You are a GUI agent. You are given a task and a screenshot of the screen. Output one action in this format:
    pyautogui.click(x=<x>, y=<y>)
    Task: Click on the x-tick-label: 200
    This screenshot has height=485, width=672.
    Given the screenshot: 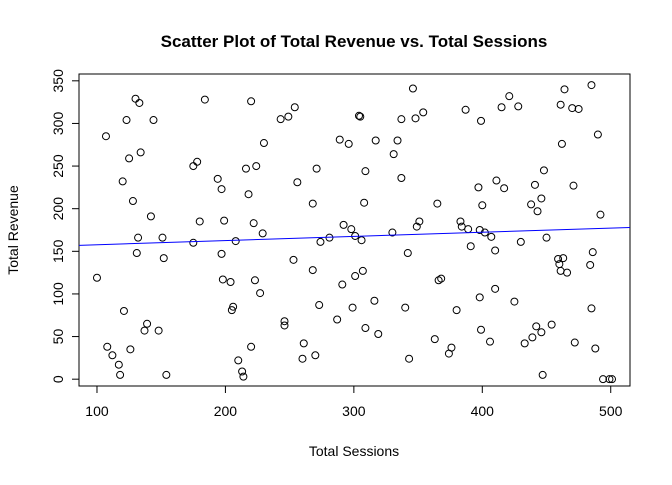 What is the action you would take?
    pyautogui.click(x=226, y=411)
    